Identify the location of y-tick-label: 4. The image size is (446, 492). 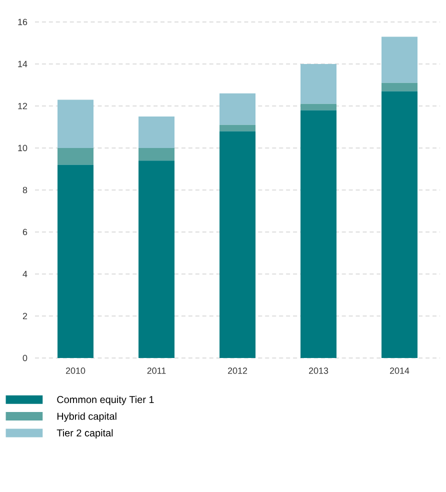
(25, 274).